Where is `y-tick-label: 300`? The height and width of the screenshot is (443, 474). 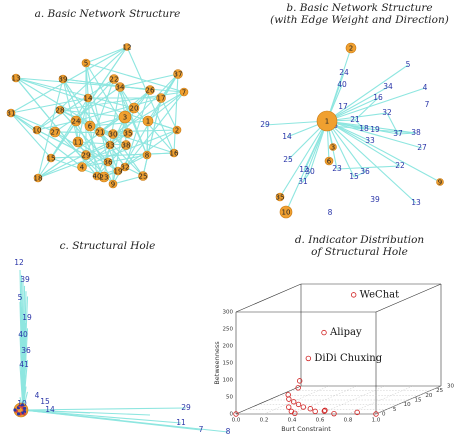 y-tick-label: 300 is located at coordinates (228, 313).